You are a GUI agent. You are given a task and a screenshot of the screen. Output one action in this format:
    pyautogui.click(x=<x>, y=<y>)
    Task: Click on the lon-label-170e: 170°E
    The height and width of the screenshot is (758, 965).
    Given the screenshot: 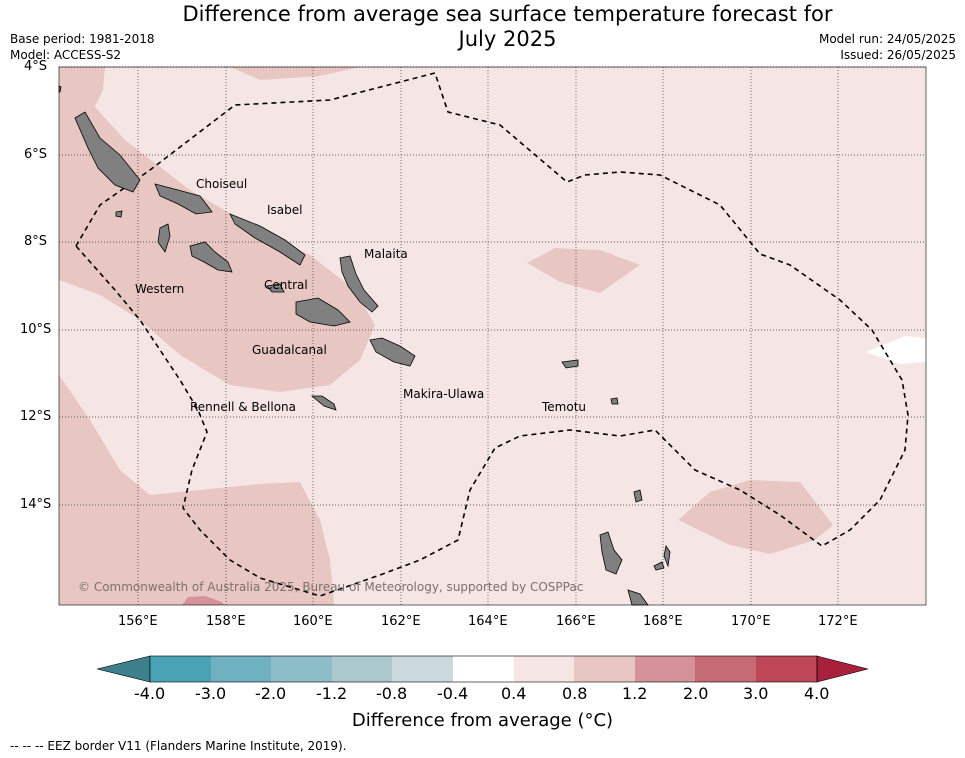 What is the action you would take?
    pyautogui.click(x=751, y=621)
    